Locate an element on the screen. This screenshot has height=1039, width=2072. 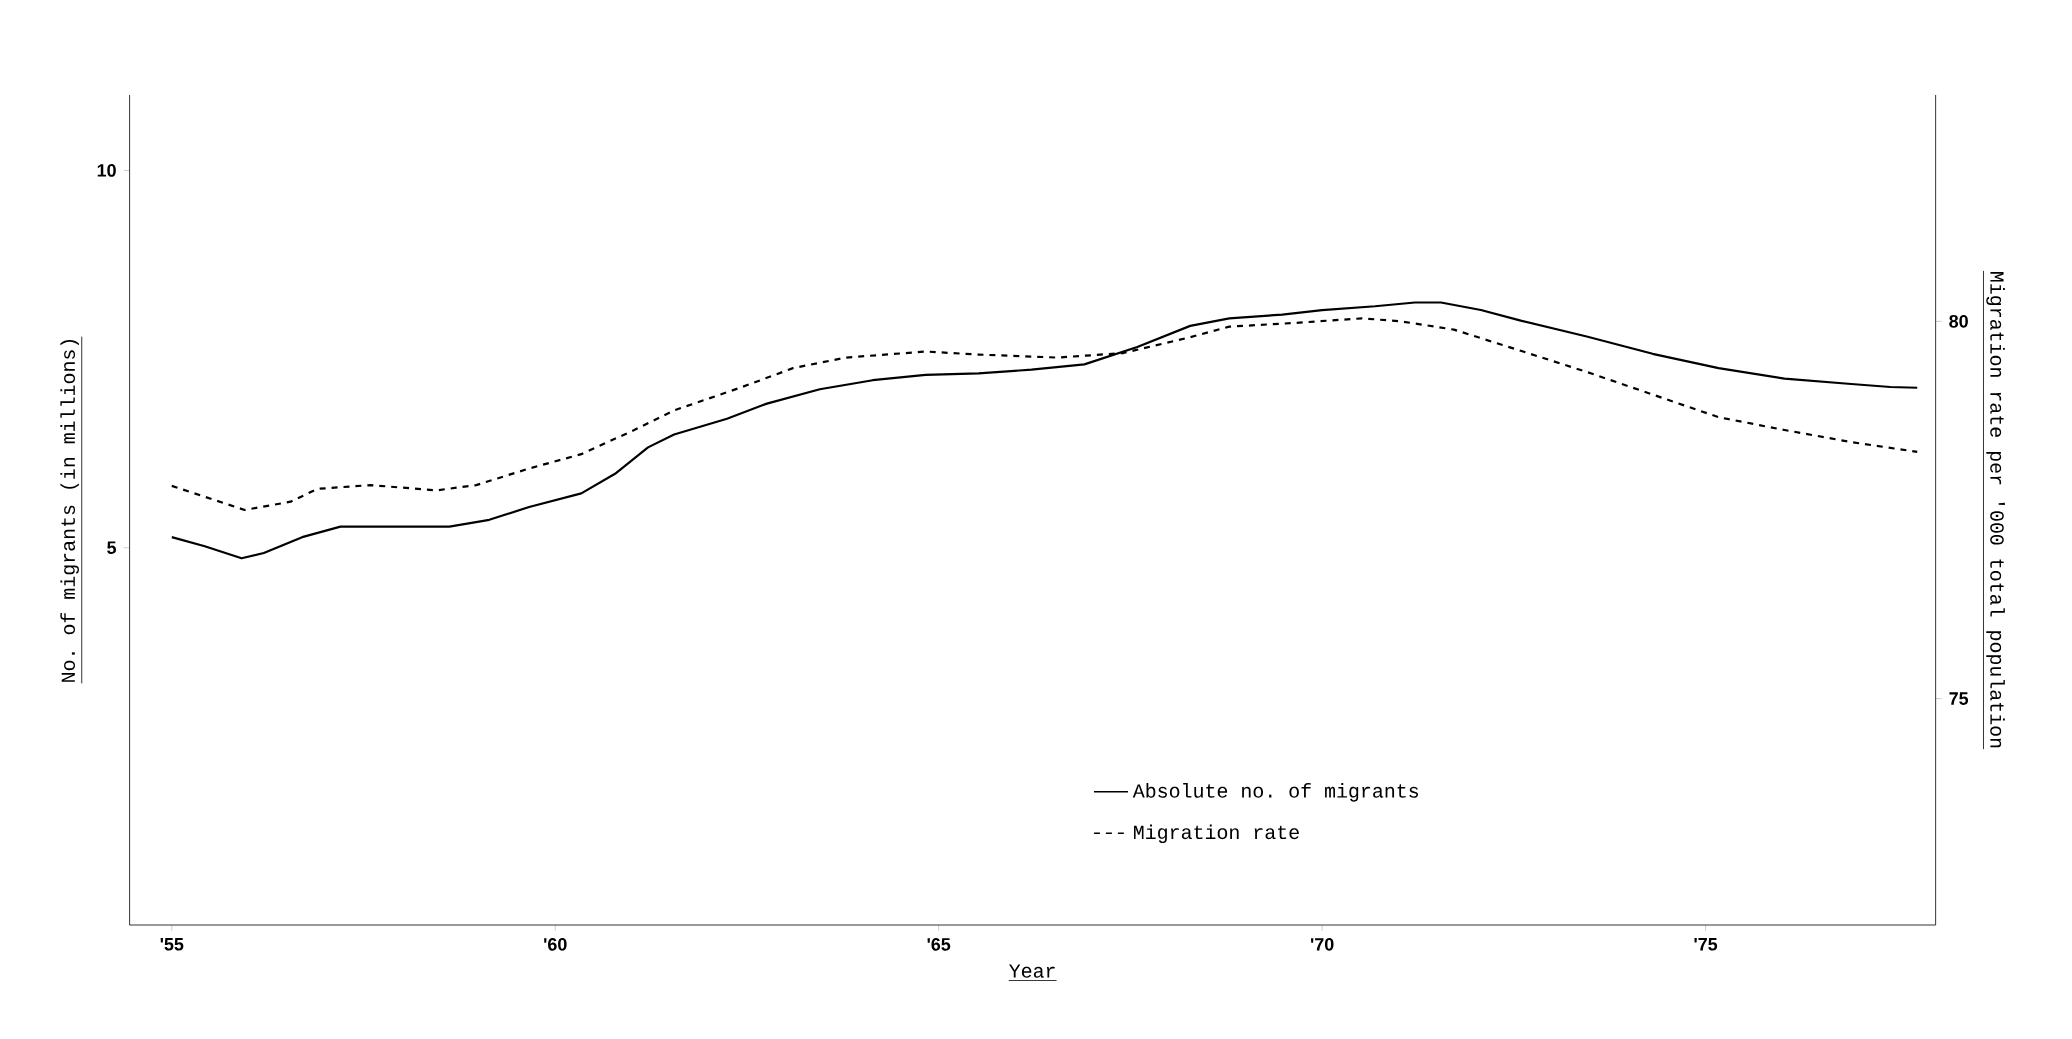
legend-label: Absolute no. of migrants is located at coordinates (1275, 792).